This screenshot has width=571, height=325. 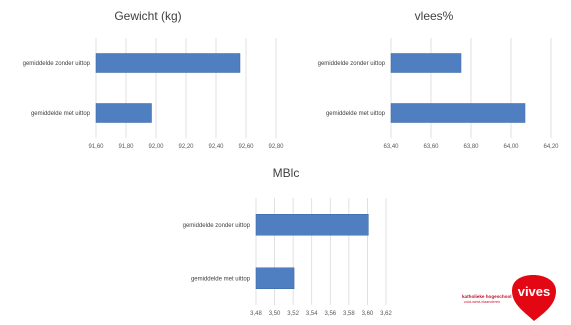 What do you see at coordinates (57, 64) in the screenshot?
I see `chart-1-category-label: gemiddelde zonder uittop` at bounding box center [57, 64].